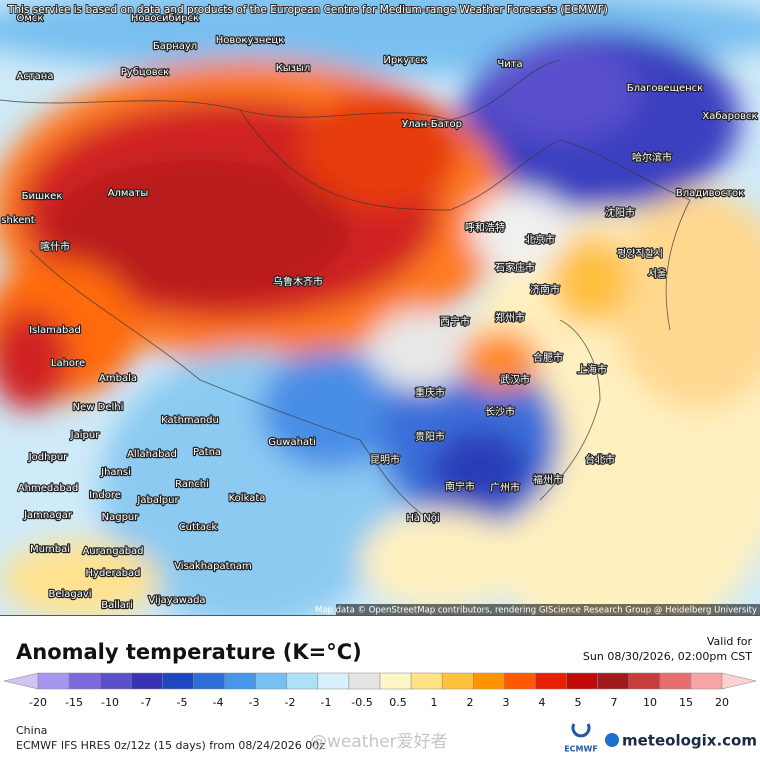  I want to click on place-label: Jaipur, so click(85, 435).